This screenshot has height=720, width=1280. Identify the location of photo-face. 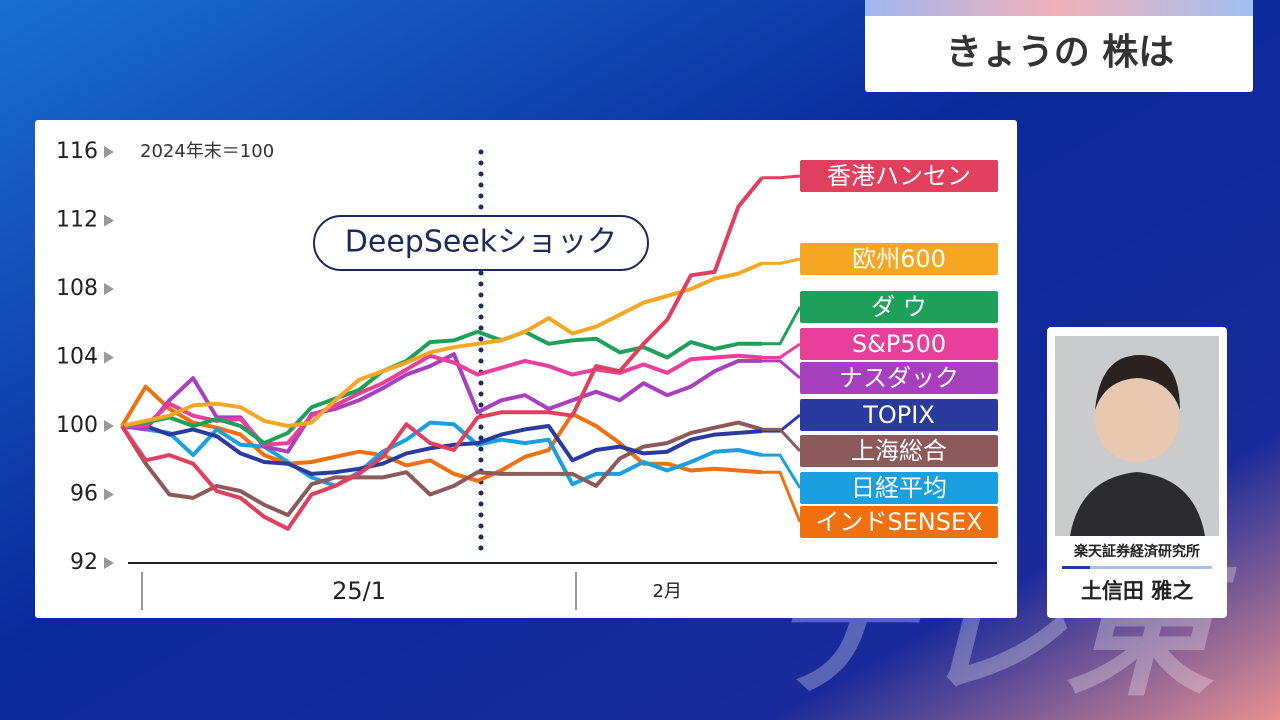
(1137, 420).